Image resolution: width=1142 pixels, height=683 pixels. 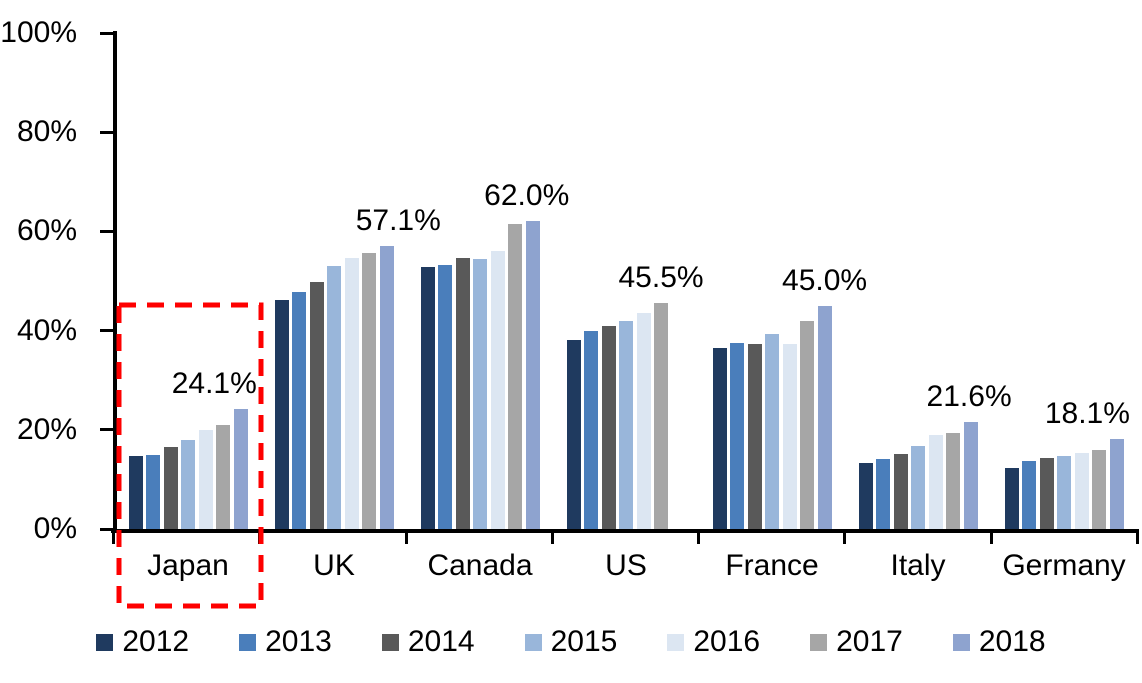 I want to click on bar-france-2014, so click(x=754, y=436).